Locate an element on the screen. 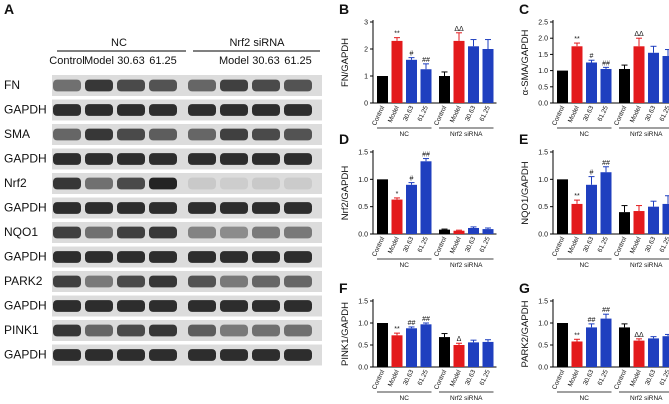 The image size is (669, 404). significance-label: # is located at coordinates (592, 56).